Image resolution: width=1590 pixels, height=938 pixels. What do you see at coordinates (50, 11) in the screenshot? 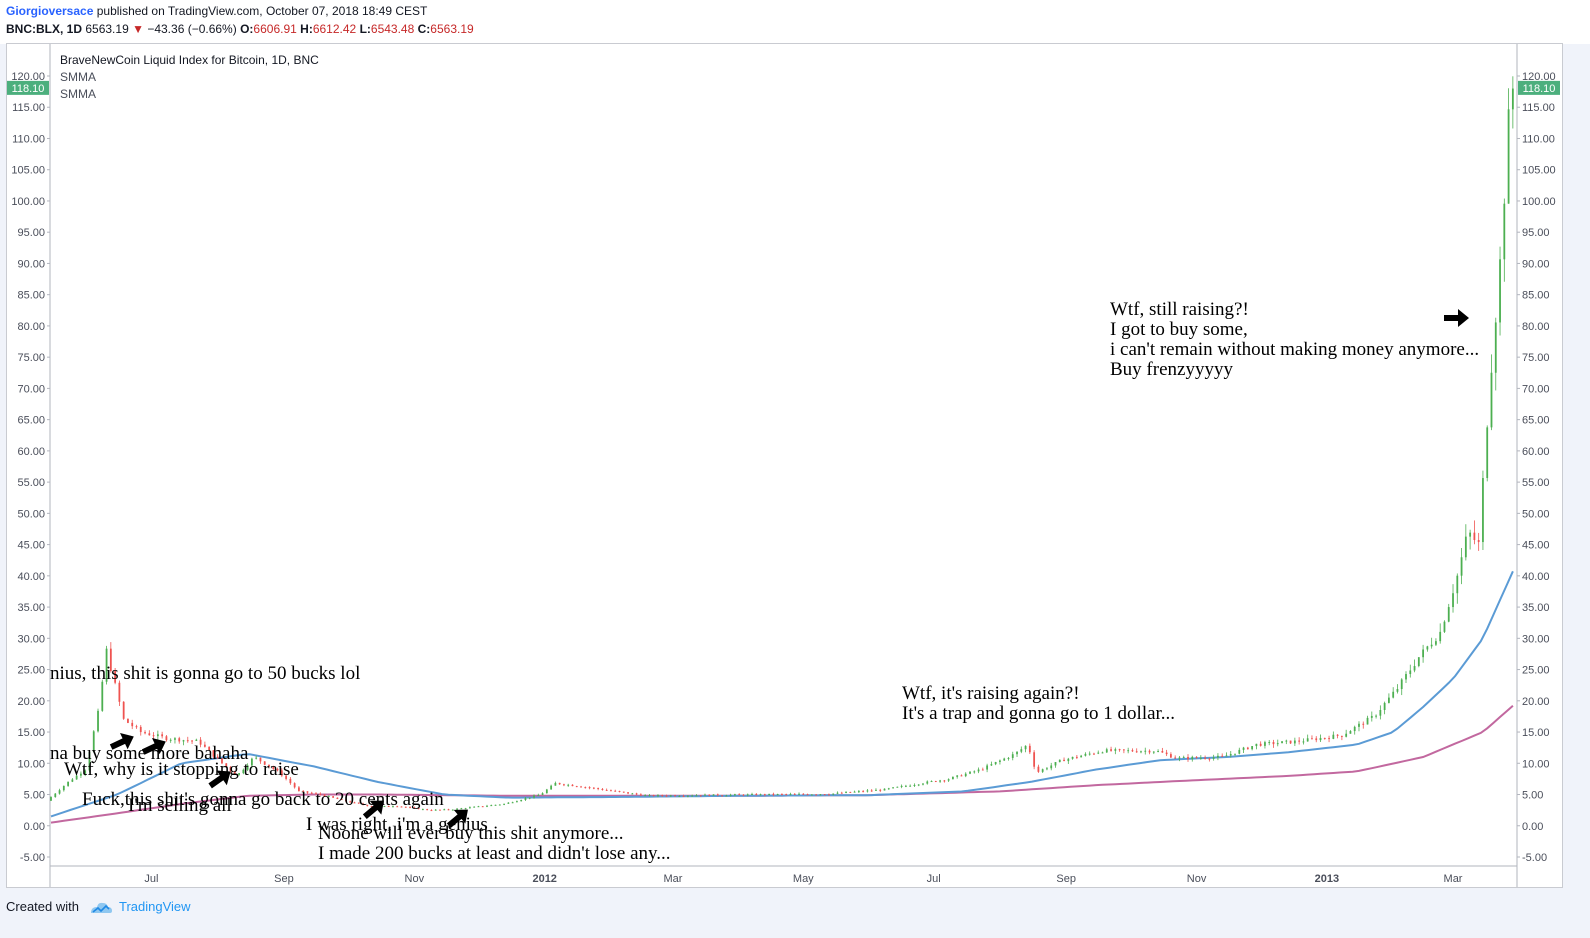
I see `author-link: Giorgioversace` at bounding box center [50, 11].